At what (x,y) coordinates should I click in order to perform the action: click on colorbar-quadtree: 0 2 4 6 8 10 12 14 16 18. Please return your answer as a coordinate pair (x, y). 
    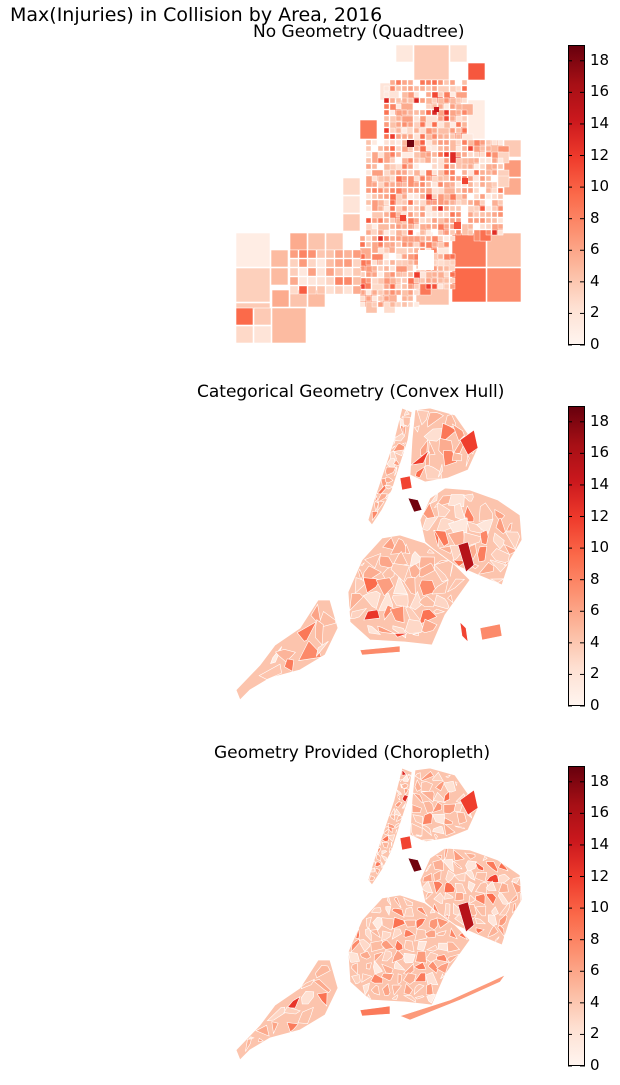
    Looking at the image, I should click on (588, 198).